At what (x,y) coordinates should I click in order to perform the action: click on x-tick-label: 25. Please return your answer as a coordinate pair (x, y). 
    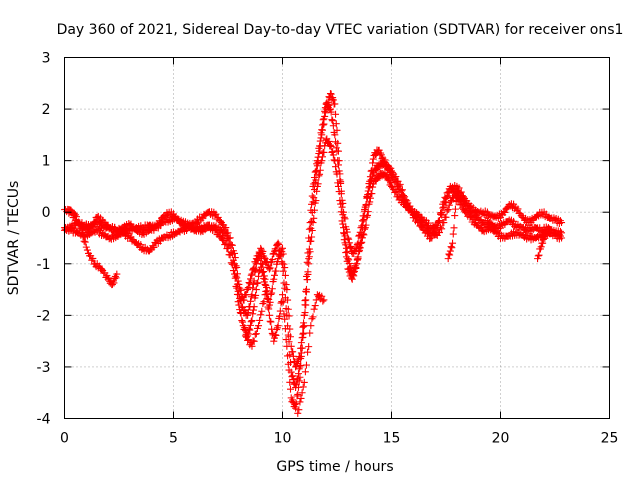
    Looking at the image, I should click on (610, 439).